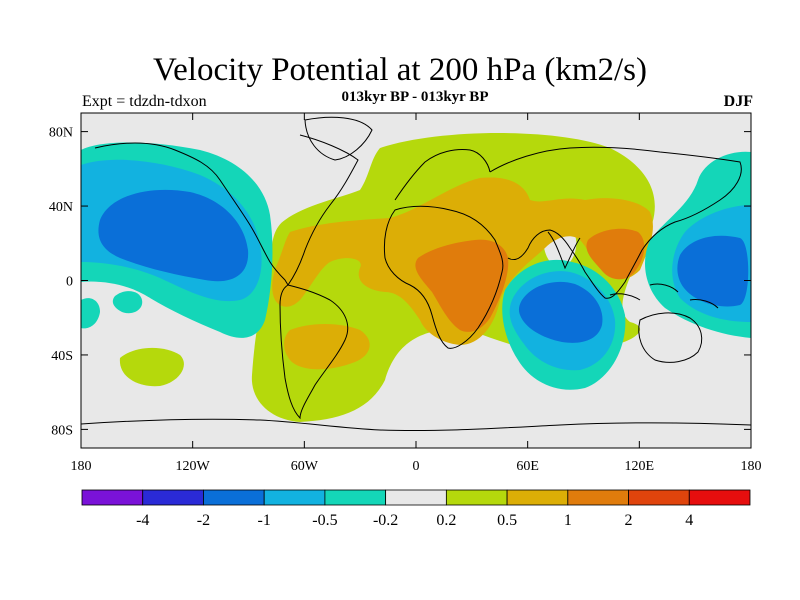 The image size is (800, 600). What do you see at coordinates (415, 97) in the screenshot?
I see `map-subtitle: 013kyr BP - 013kyr BP` at bounding box center [415, 97].